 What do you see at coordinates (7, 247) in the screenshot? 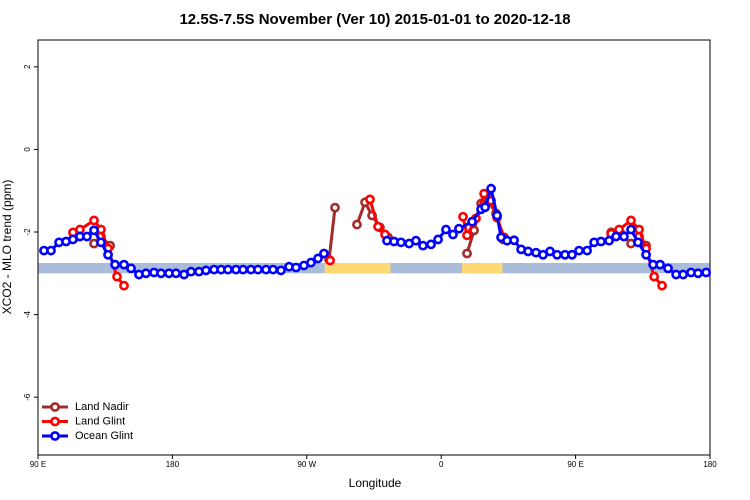
I see `y-axis-label: XCO2 - MLO trend (ppm)` at bounding box center [7, 247].